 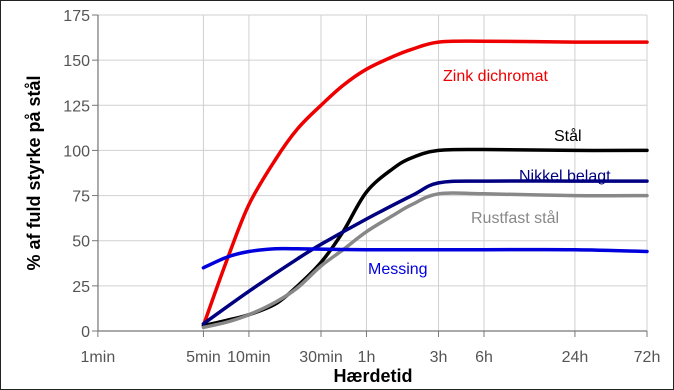 I want to click on x-tick-label: 30min, so click(x=321, y=357).